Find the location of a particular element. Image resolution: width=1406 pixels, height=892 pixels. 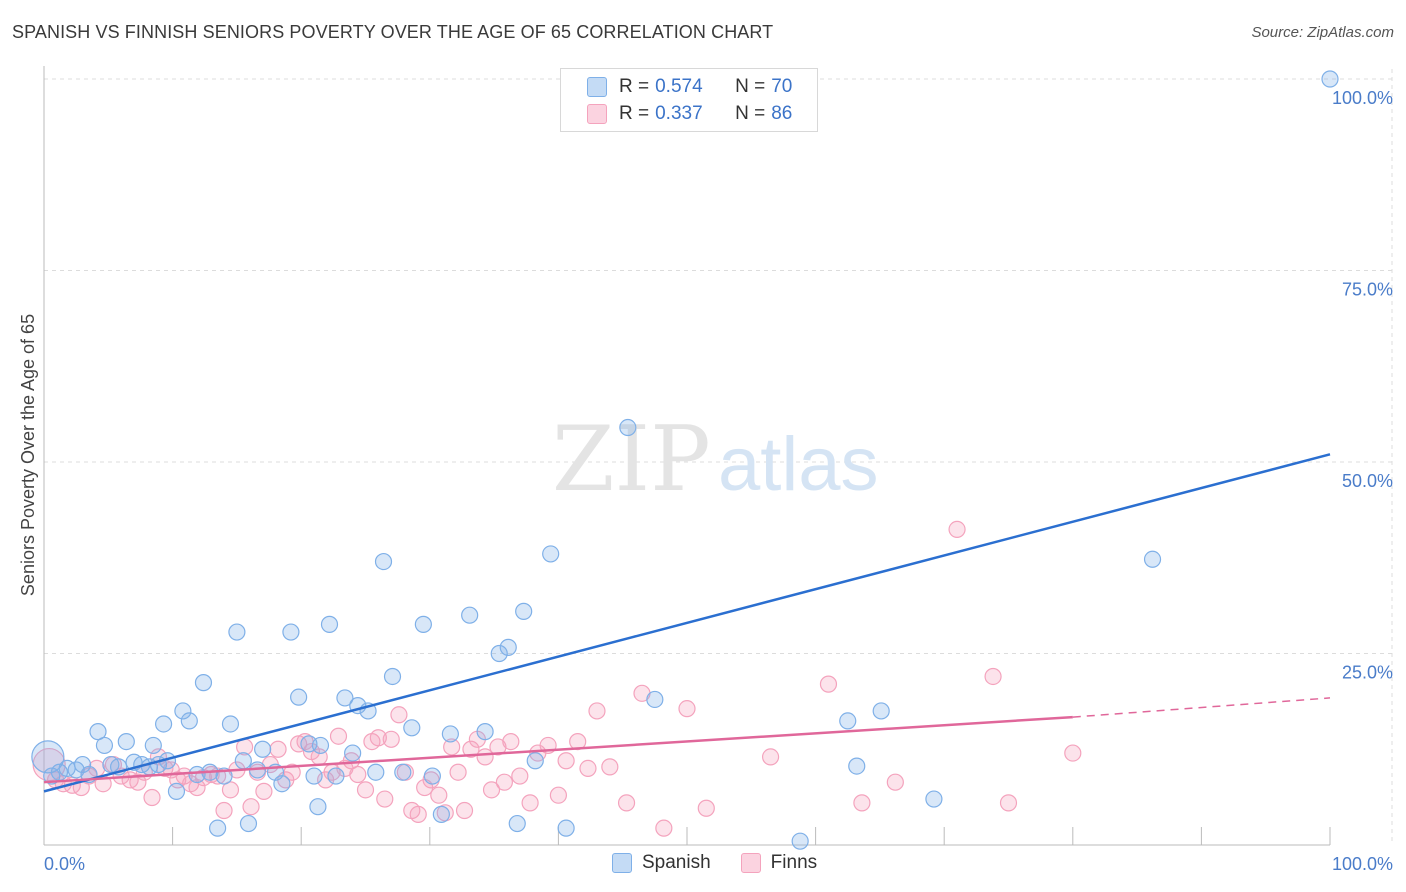

y-tick-label: 50.0% is located at coordinates (1367, 481).